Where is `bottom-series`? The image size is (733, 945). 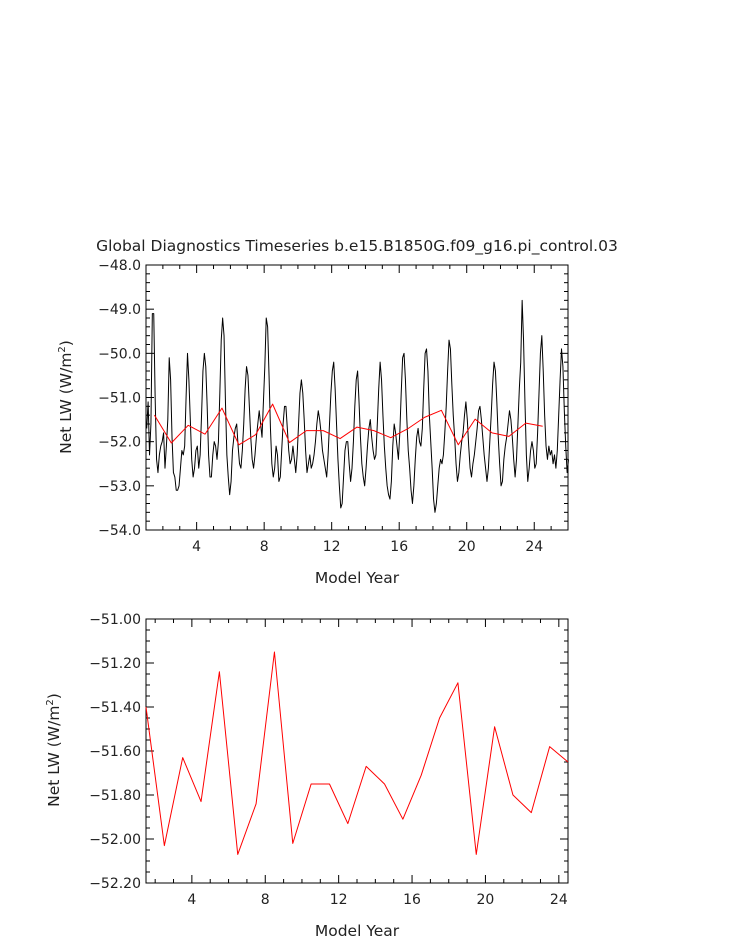
bottom-series is located at coordinates (357, 753).